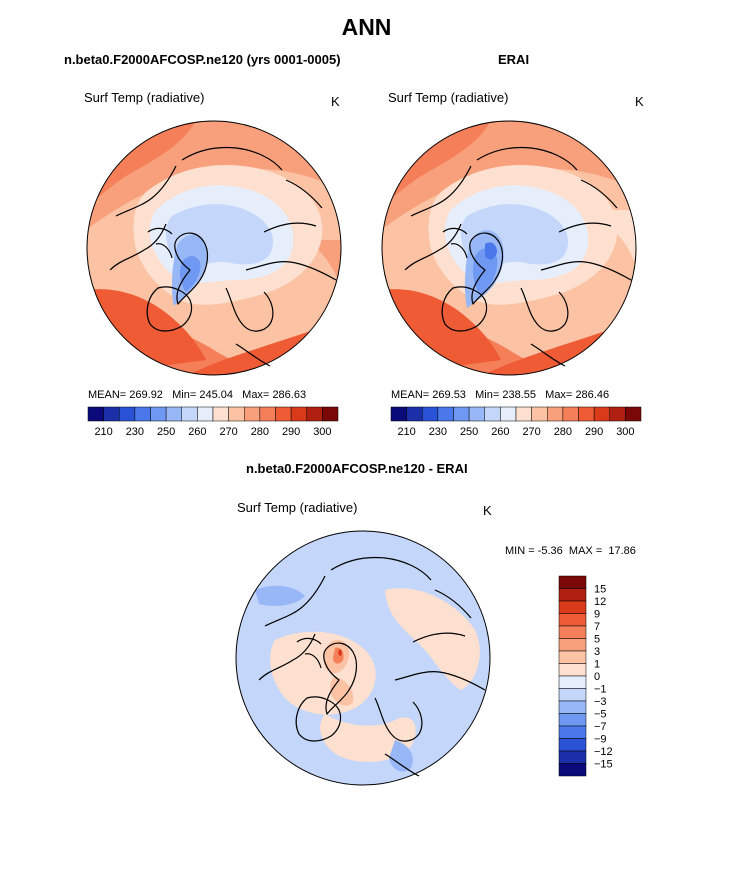  Describe the element at coordinates (519, 395) in the screenshot. I see `obs-min-value: 238.55` at that location.